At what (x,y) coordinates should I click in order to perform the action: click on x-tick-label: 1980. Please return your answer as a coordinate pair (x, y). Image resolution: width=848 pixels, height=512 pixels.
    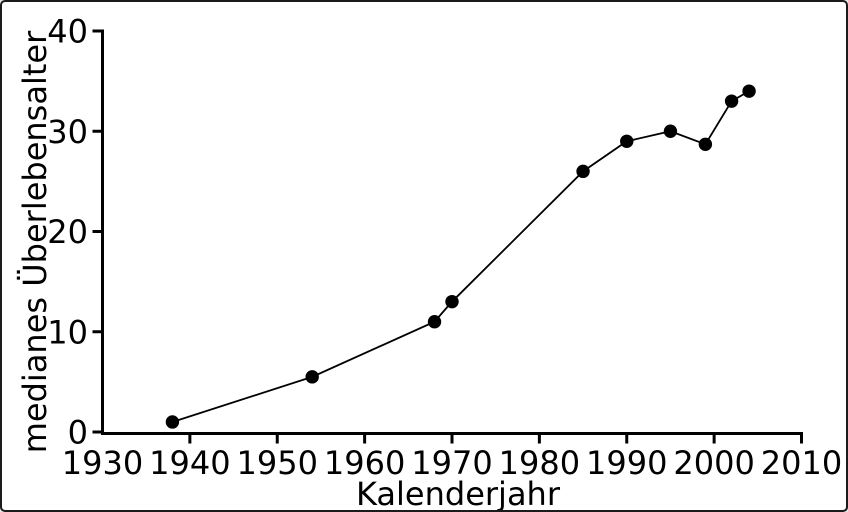
    Looking at the image, I should click on (539, 463).